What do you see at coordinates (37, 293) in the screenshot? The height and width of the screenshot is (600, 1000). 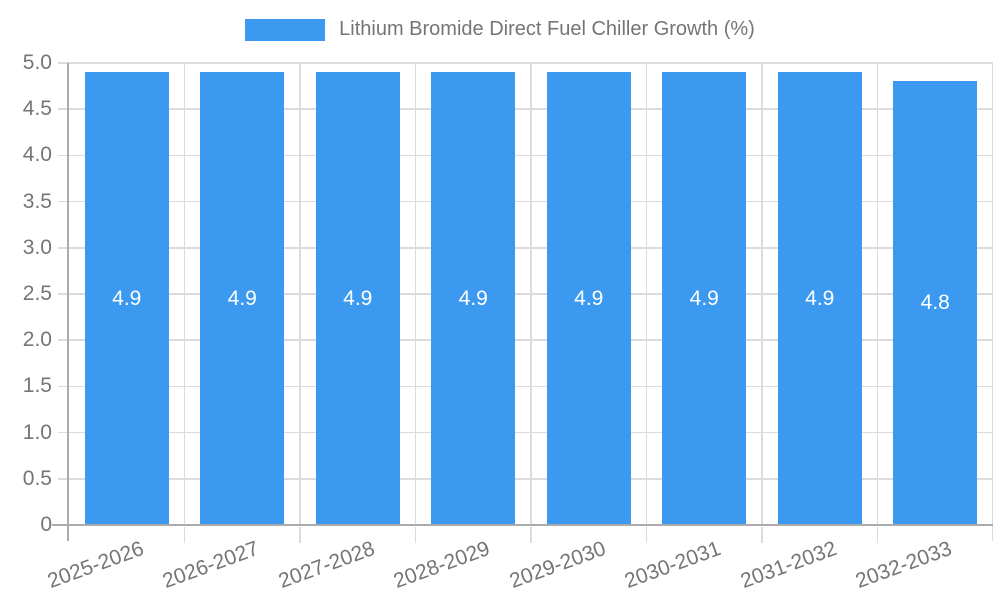 I see `y-tick-label: 2.5` at bounding box center [37, 293].